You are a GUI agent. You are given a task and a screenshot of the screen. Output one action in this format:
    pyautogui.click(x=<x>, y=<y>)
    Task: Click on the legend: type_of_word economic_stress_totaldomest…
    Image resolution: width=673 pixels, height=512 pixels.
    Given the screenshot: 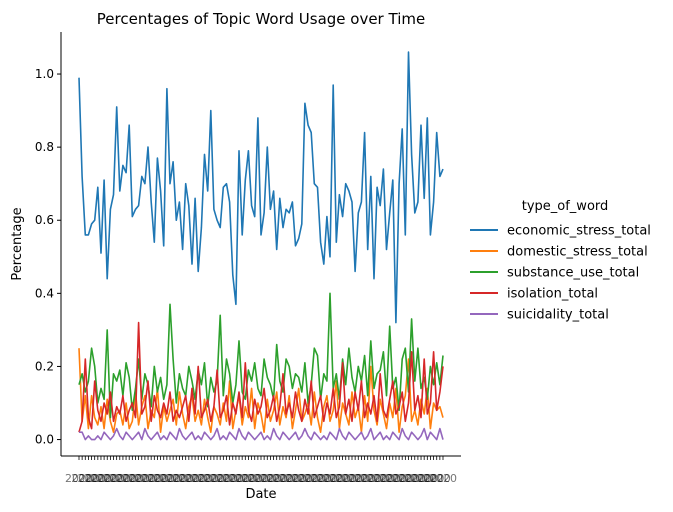 What is the action you would take?
    pyautogui.click(x=560, y=261)
    